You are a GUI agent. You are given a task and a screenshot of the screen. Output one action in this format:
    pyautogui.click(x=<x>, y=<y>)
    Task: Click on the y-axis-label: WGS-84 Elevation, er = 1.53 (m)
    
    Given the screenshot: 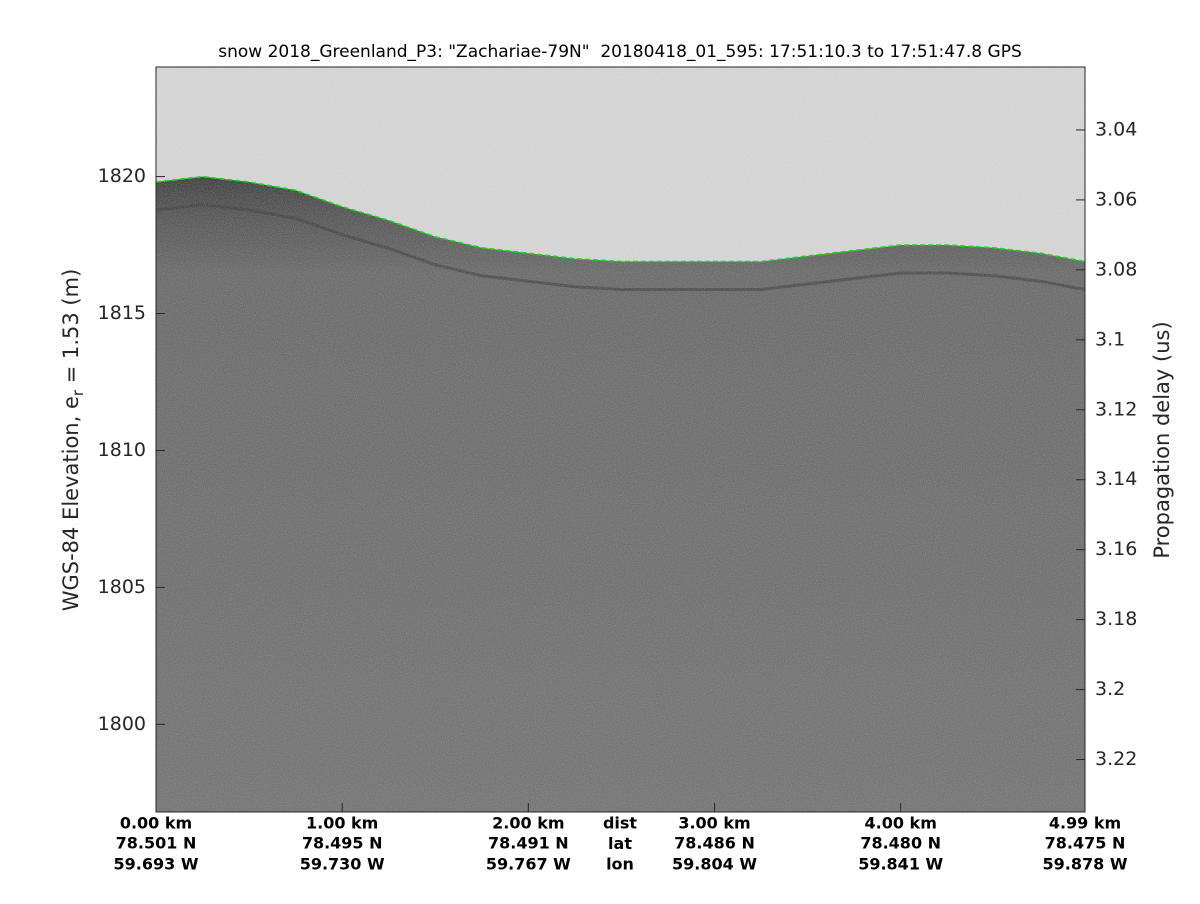 What is the action you would take?
    pyautogui.click(x=73, y=440)
    